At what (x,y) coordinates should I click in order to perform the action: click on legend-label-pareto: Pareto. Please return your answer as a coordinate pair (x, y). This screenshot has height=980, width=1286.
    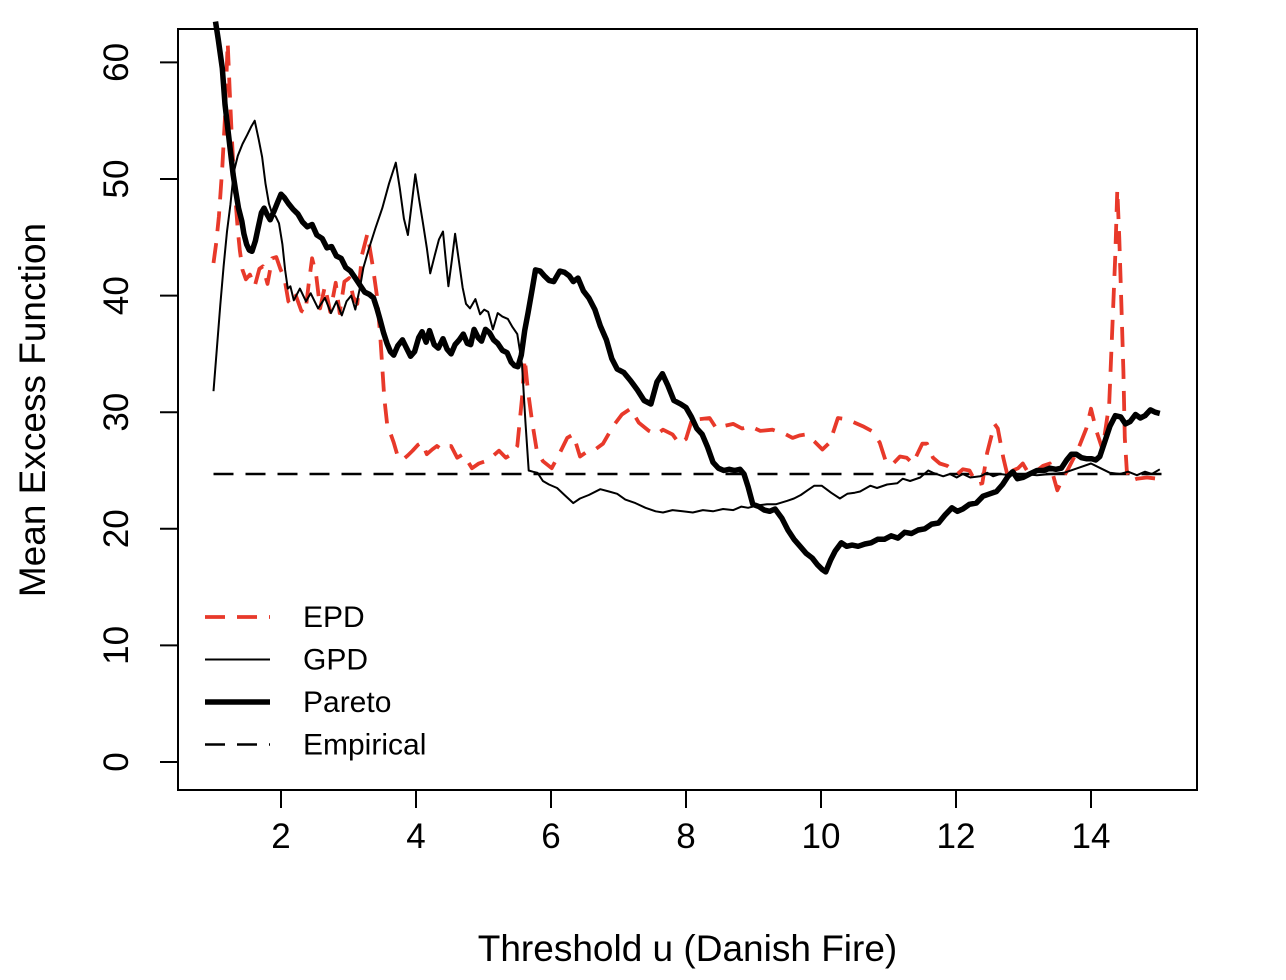
    Looking at the image, I should click on (347, 702).